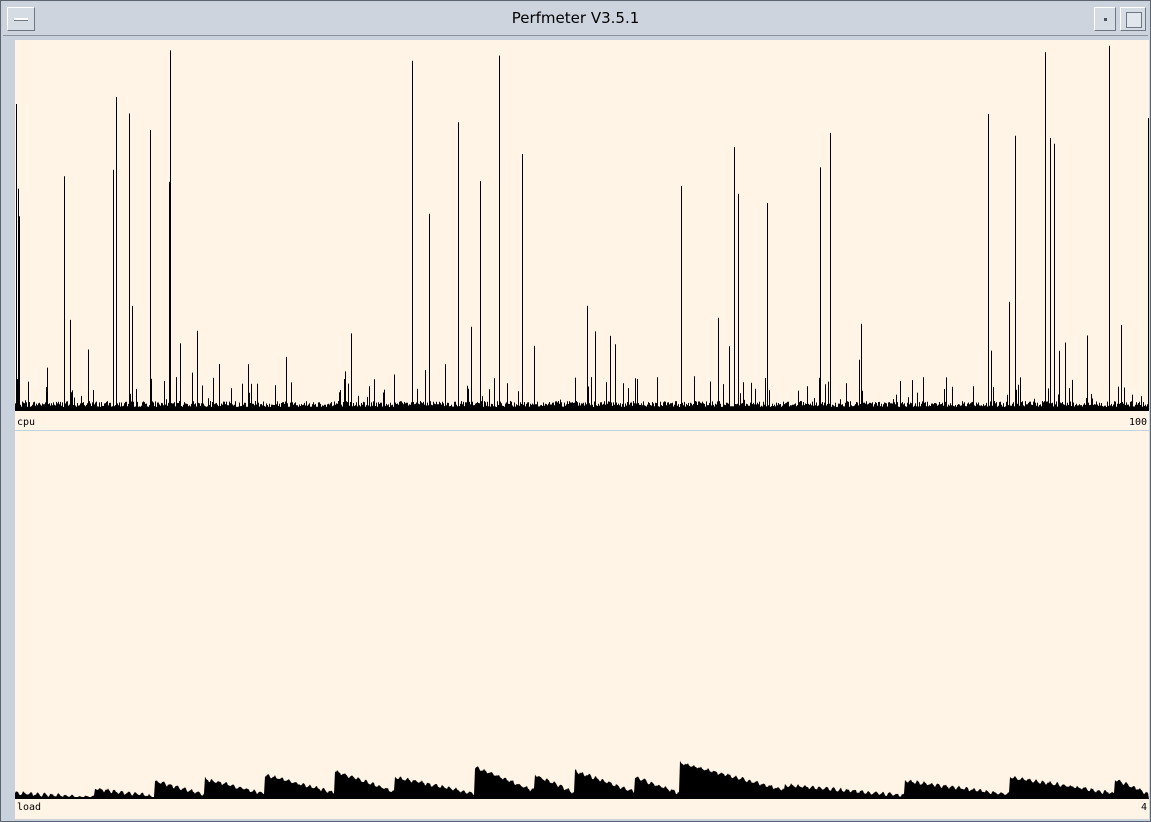 The width and height of the screenshot is (1151, 822). I want to click on window-title: Perfmeter V3.5.1, so click(575, 18).